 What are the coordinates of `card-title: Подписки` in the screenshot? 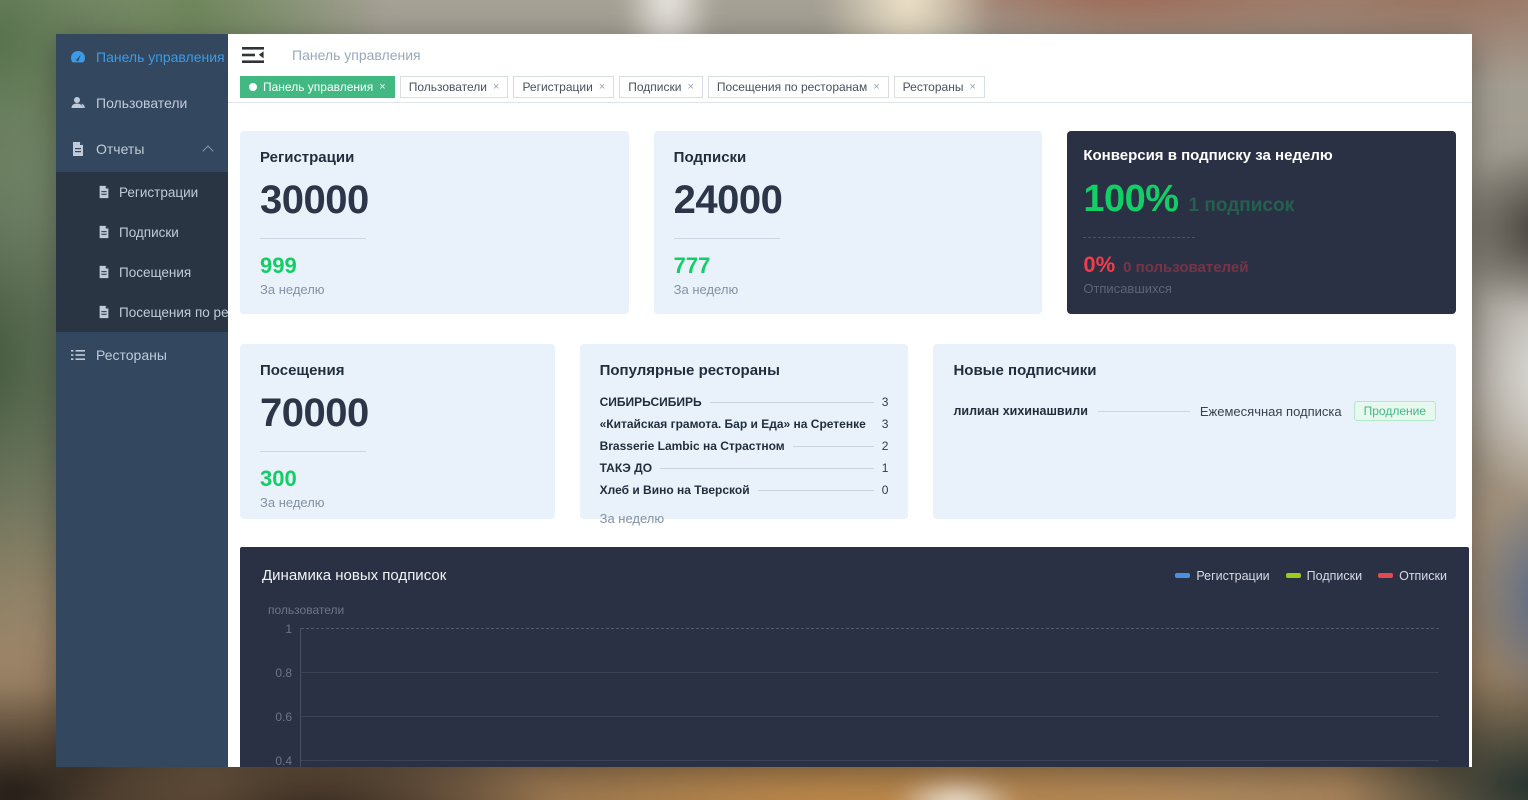 It's located at (710, 157).